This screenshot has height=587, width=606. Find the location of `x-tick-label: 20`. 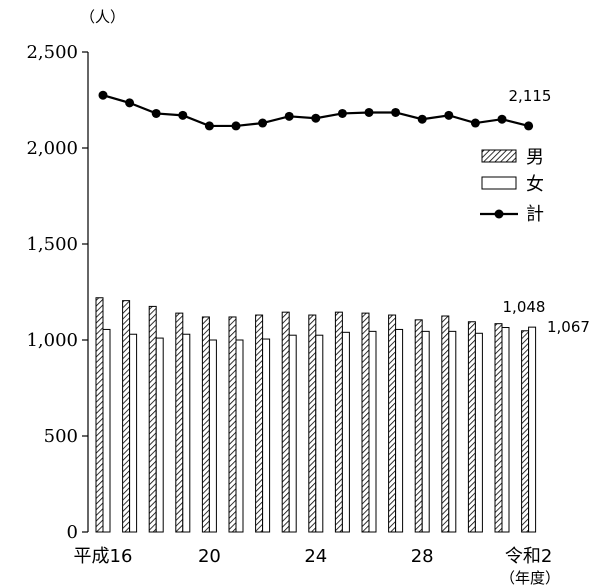

x-tick-label: 20 is located at coordinates (209, 556).